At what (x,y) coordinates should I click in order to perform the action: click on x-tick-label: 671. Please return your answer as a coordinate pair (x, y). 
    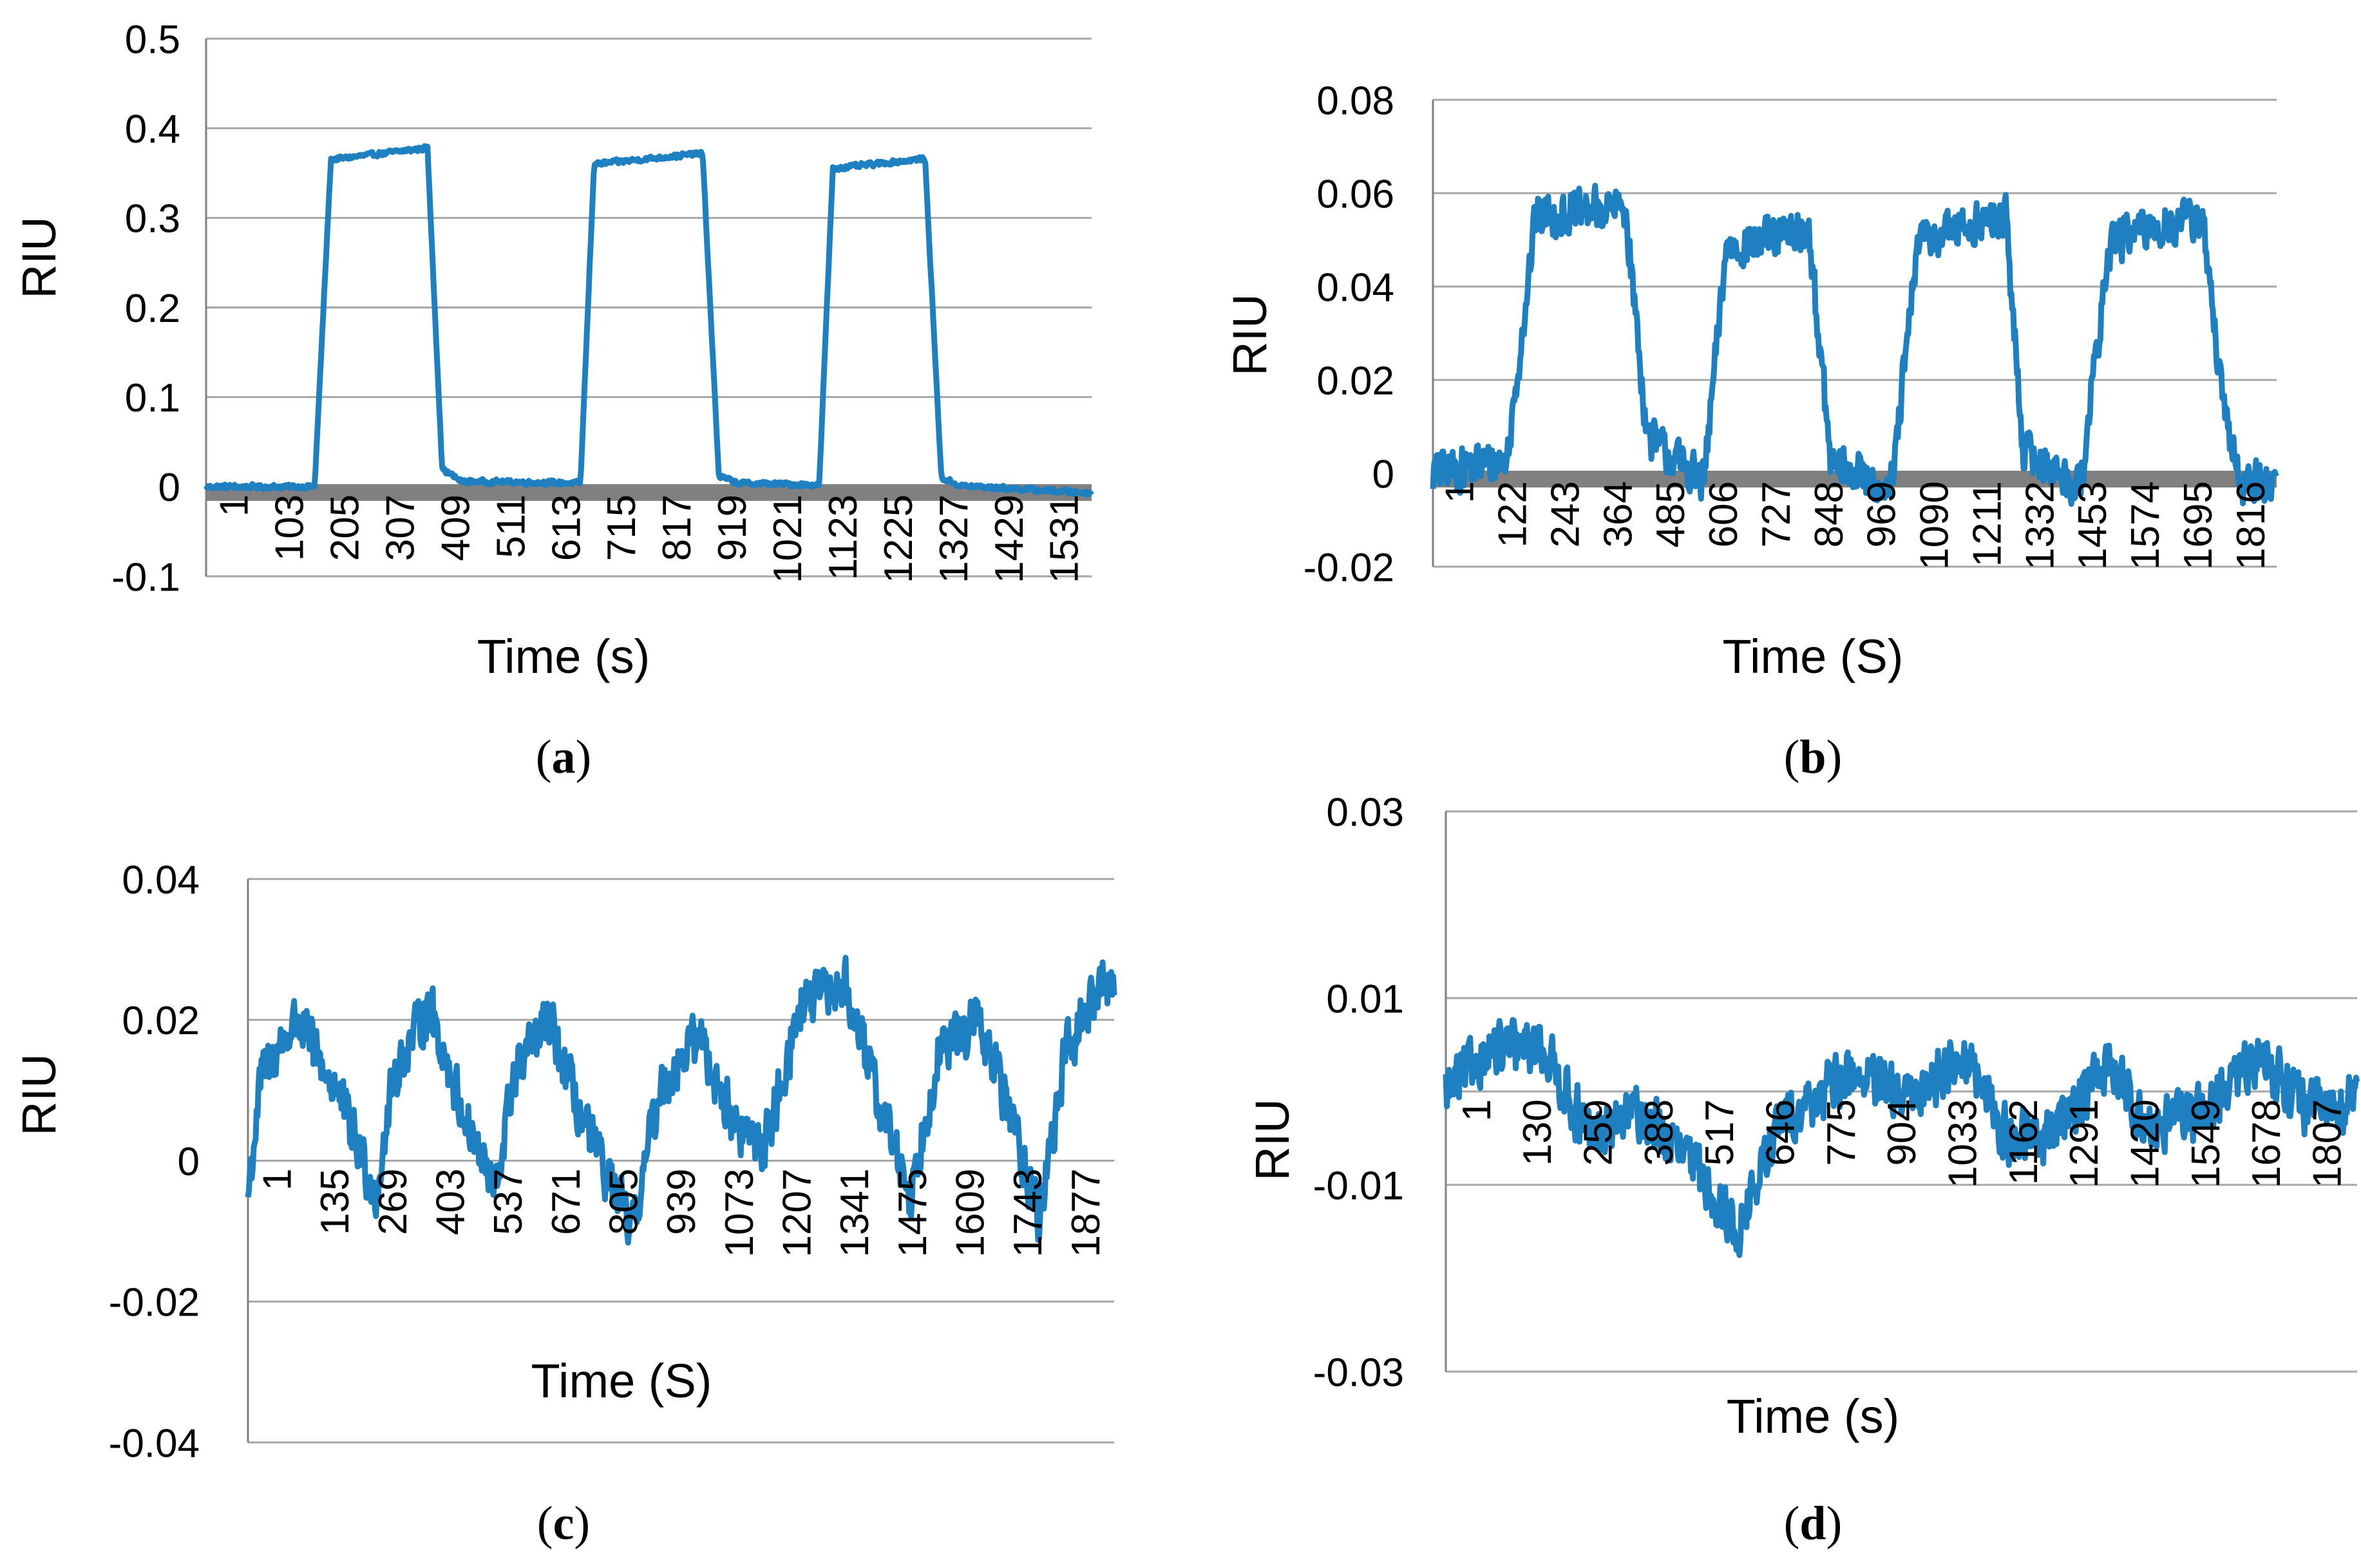
    Looking at the image, I should click on (566, 1202).